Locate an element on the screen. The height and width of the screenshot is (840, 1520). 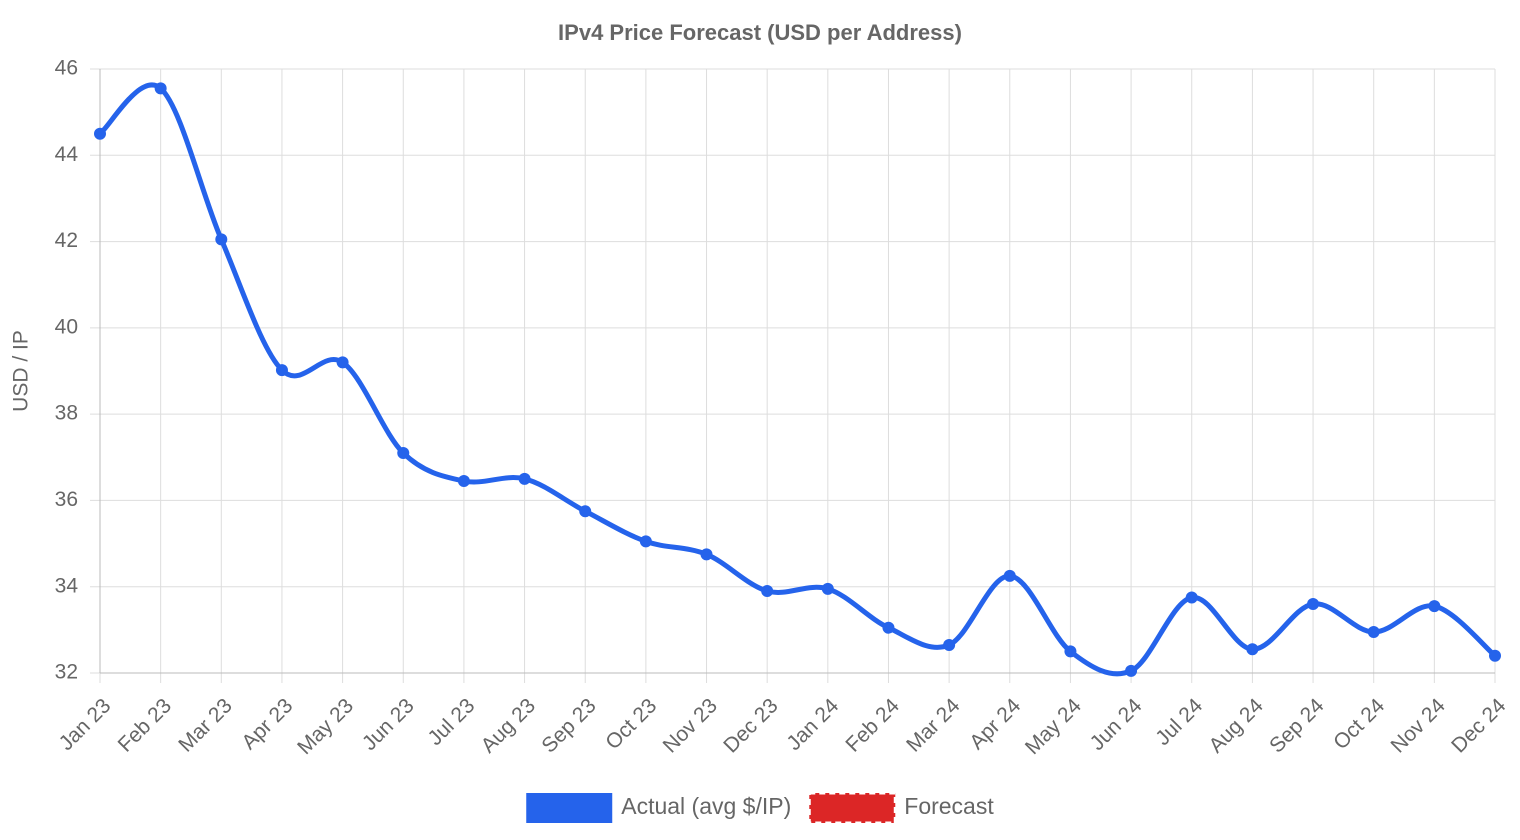
y-tick-label: 40 is located at coordinates (66, 326).